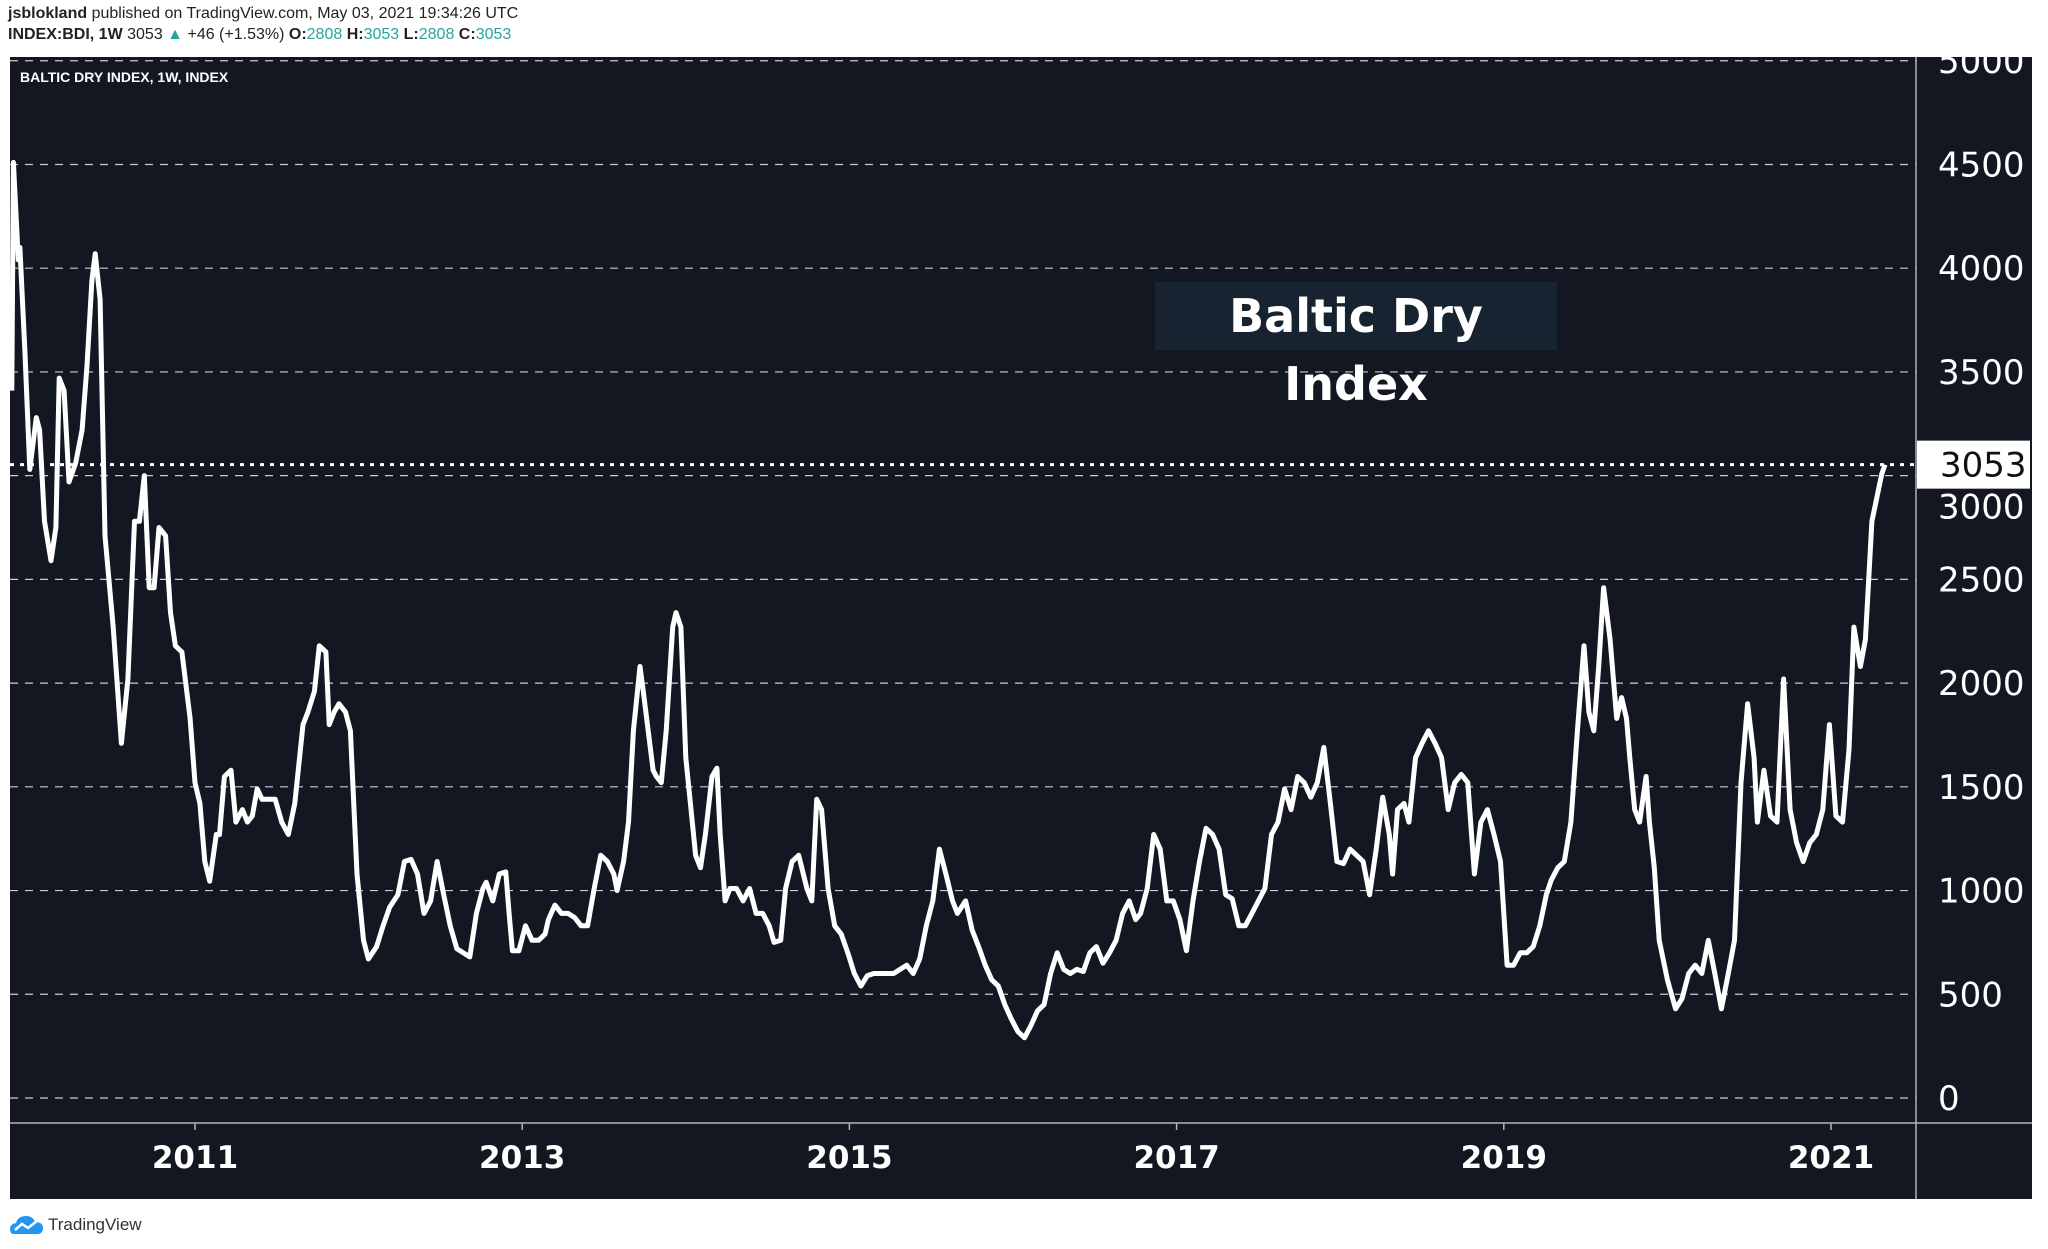 This screenshot has height=1249, width=2048. I want to click on symbol-label: INDEX:BDI, 1W, so click(65, 34).